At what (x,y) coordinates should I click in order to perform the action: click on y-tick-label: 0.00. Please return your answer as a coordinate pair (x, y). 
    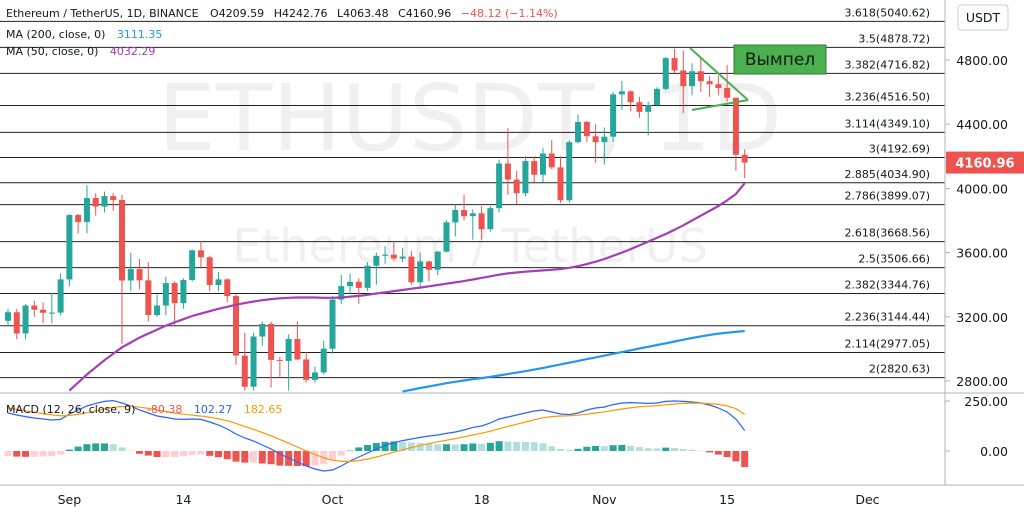
    Looking at the image, I should click on (994, 451).